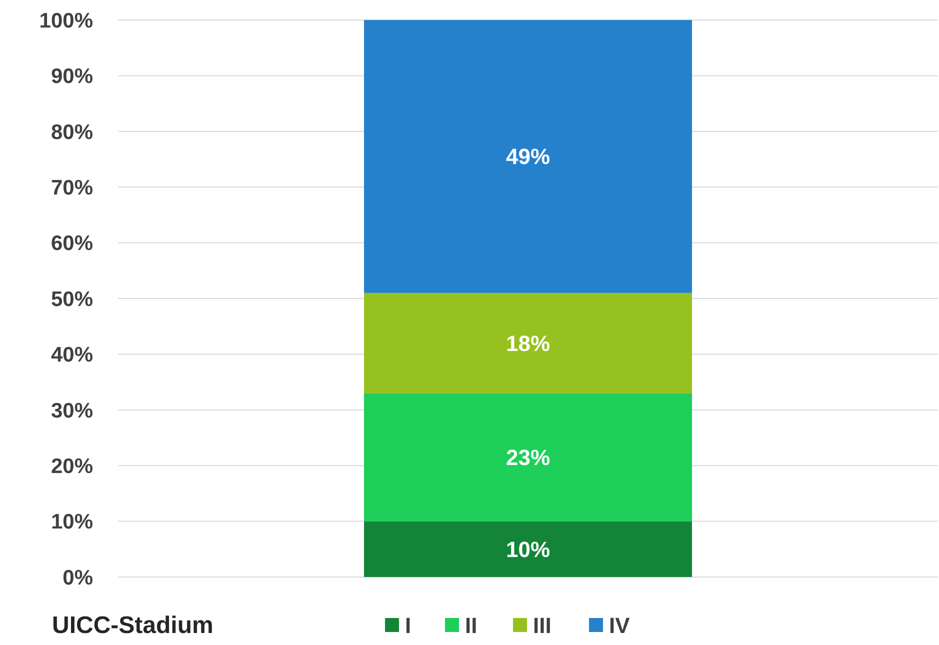 This screenshot has width=939, height=645. What do you see at coordinates (72, 188) in the screenshot?
I see `y-tick-label: 70%` at bounding box center [72, 188].